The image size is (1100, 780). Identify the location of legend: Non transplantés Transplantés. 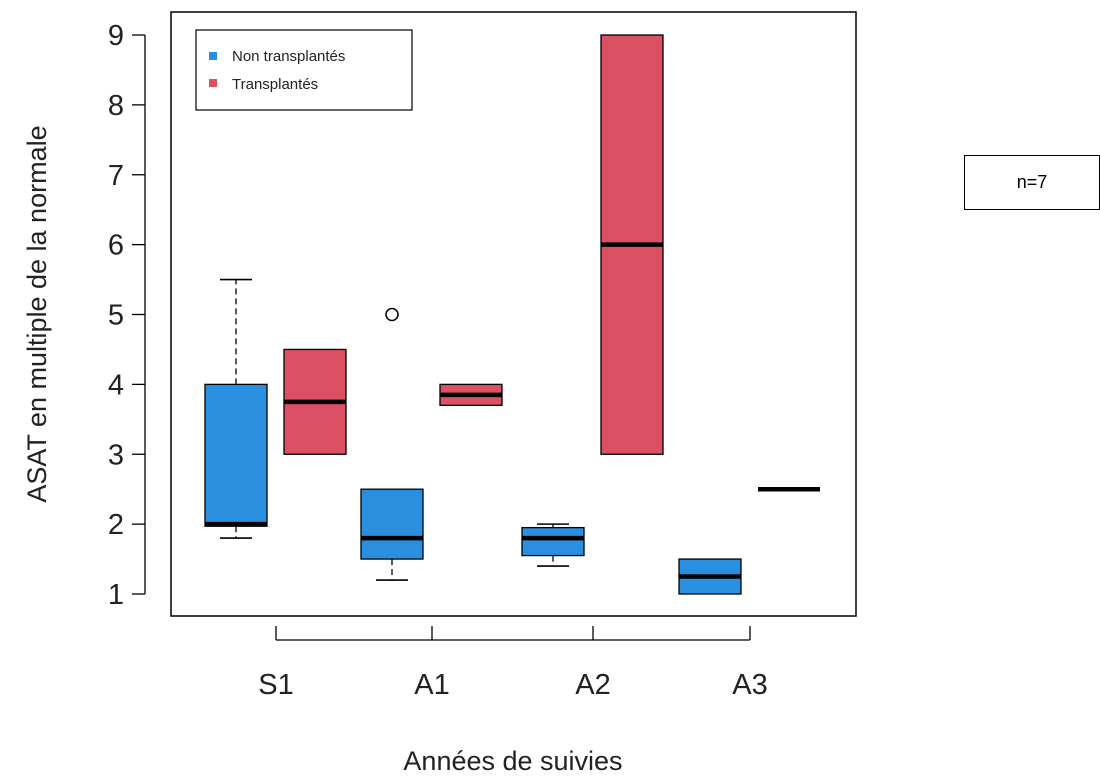
(304, 70).